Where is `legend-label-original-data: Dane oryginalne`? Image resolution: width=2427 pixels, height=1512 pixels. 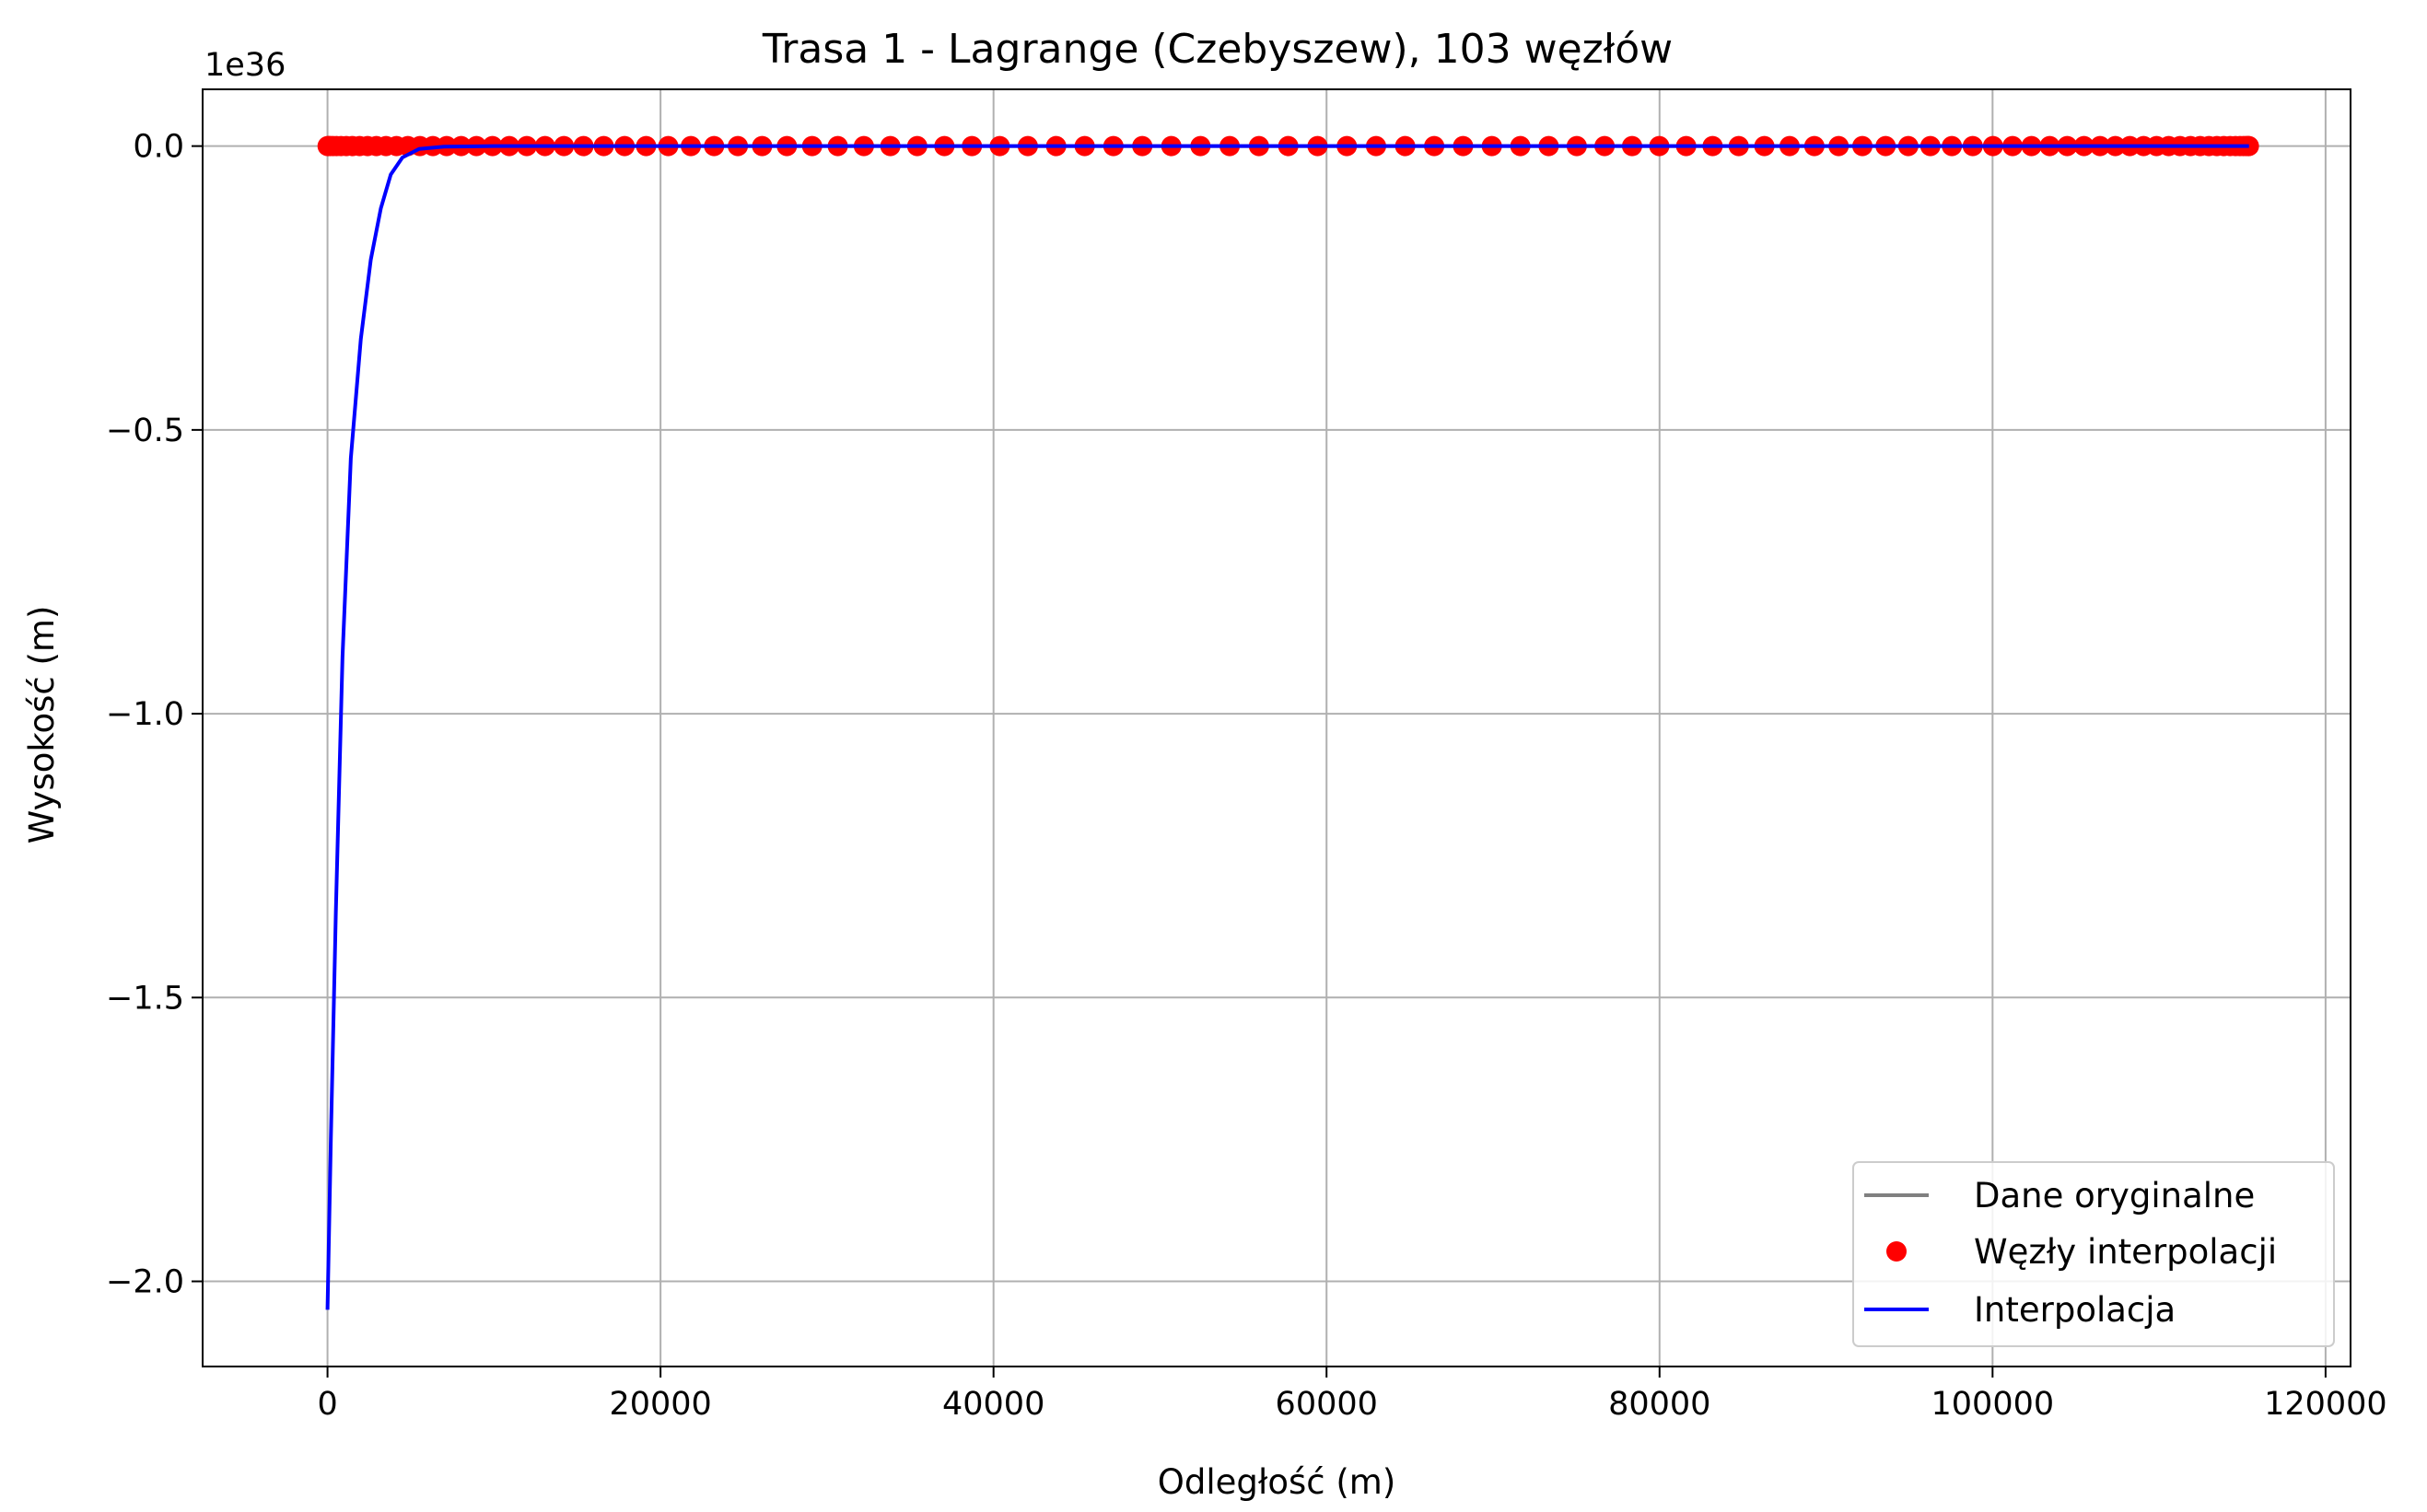 legend-label-original-data: Dane oryginalne is located at coordinates (2114, 1196).